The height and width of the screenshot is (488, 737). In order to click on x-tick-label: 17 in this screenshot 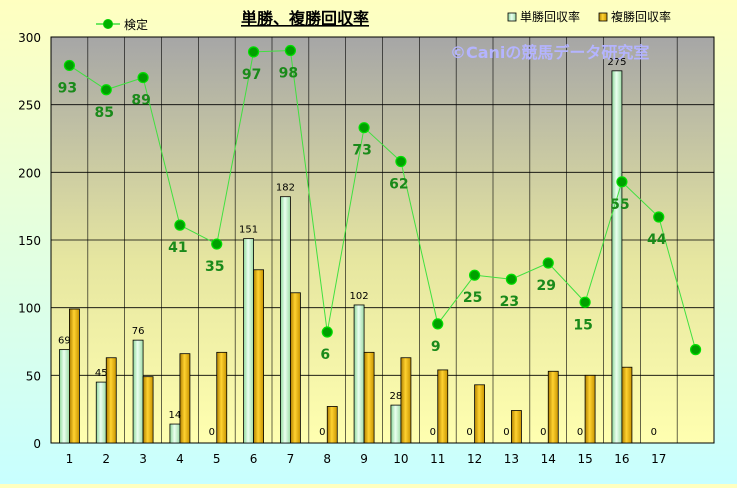, I will do `click(658, 459)`.